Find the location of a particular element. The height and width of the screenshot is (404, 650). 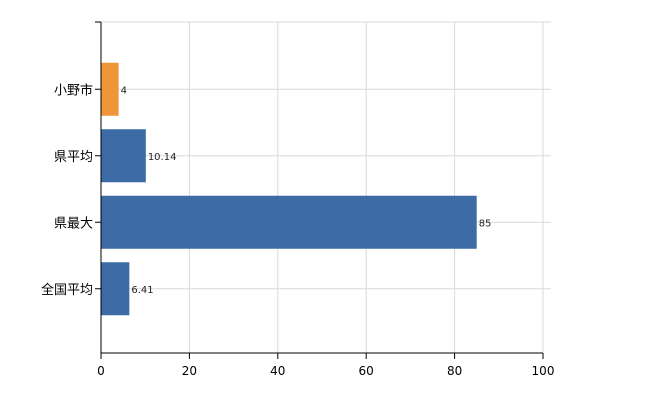

bar-value-label: 85 is located at coordinates (485, 223).